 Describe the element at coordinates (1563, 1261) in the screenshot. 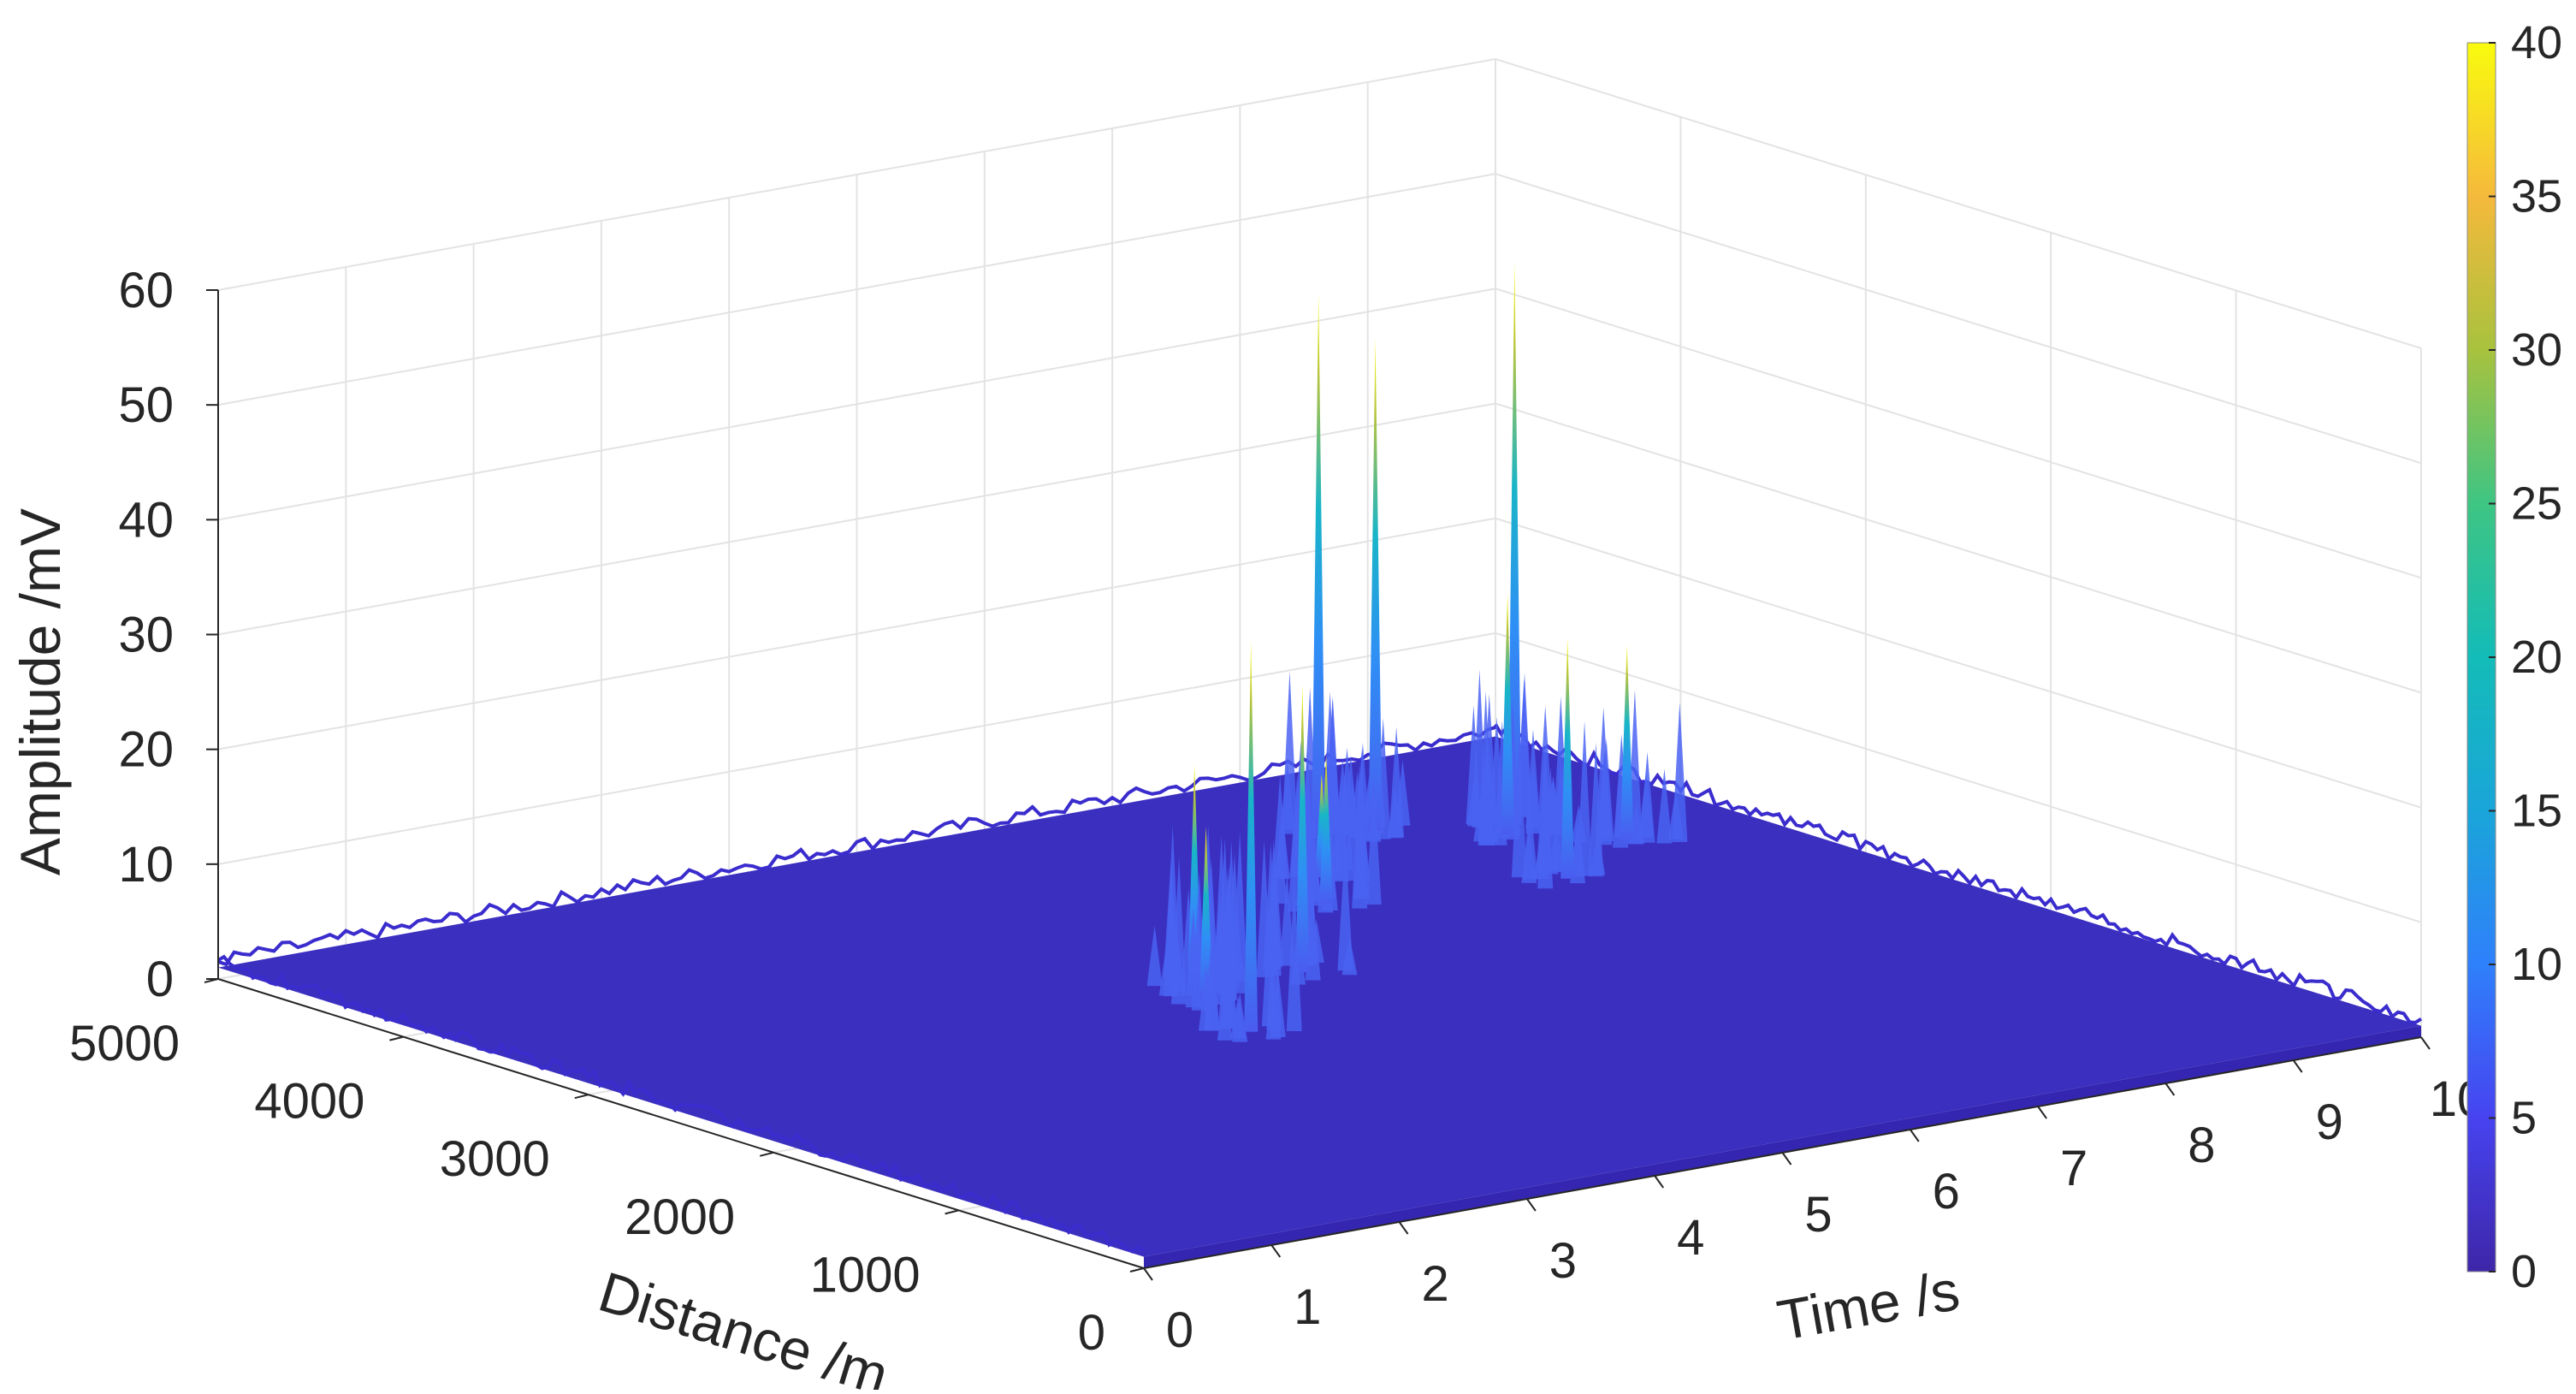

I see `time-tick-label: 3` at that location.